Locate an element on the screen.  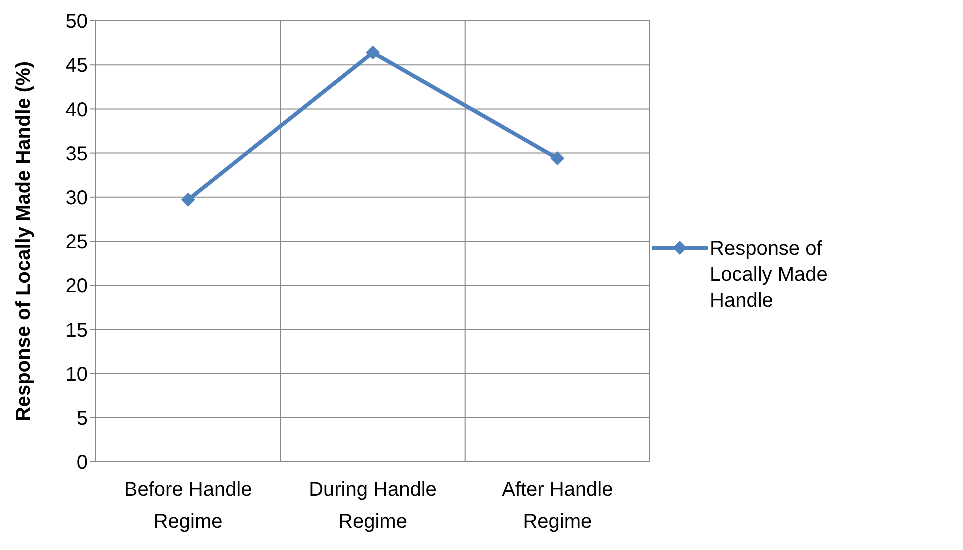
y-tick-label: 0 is located at coordinates (82, 463).